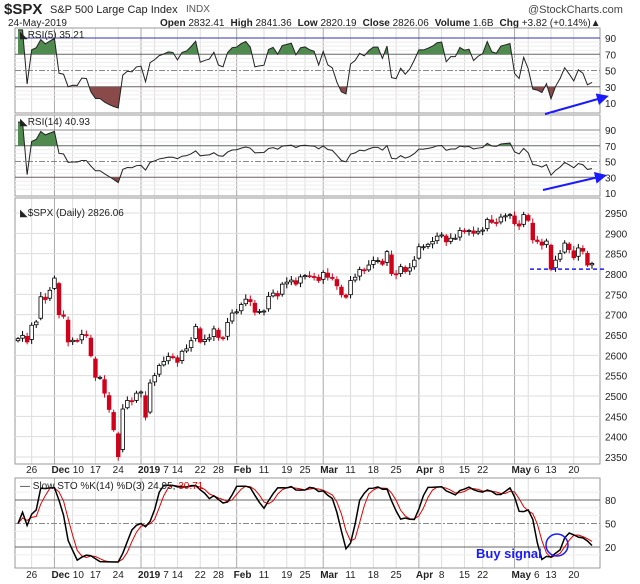  Describe the element at coordinates (329, 470) in the screenshot. I see `x-tick-label: Mar` at that location.